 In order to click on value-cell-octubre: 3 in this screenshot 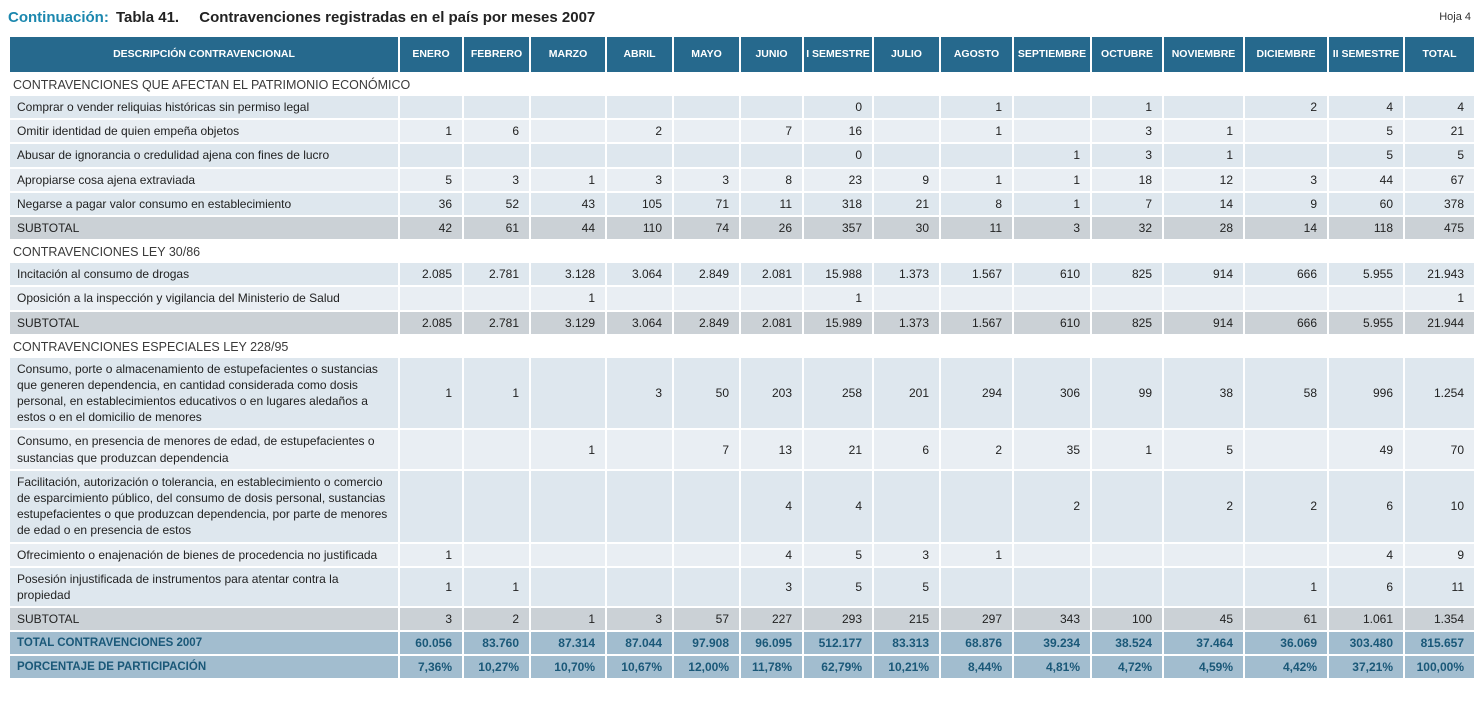, I will do `click(1127, 155)`.